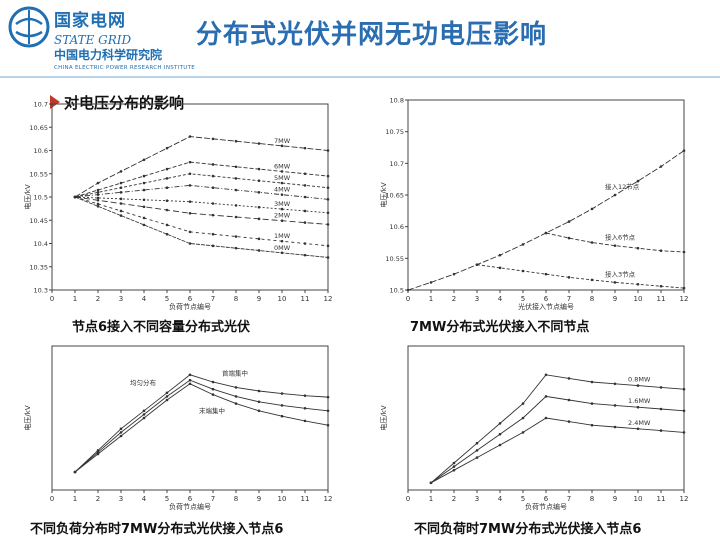 The height and width of the screenshot is (540, 720). I want to click on y-tick-label: 10.45, so click(38, 221).